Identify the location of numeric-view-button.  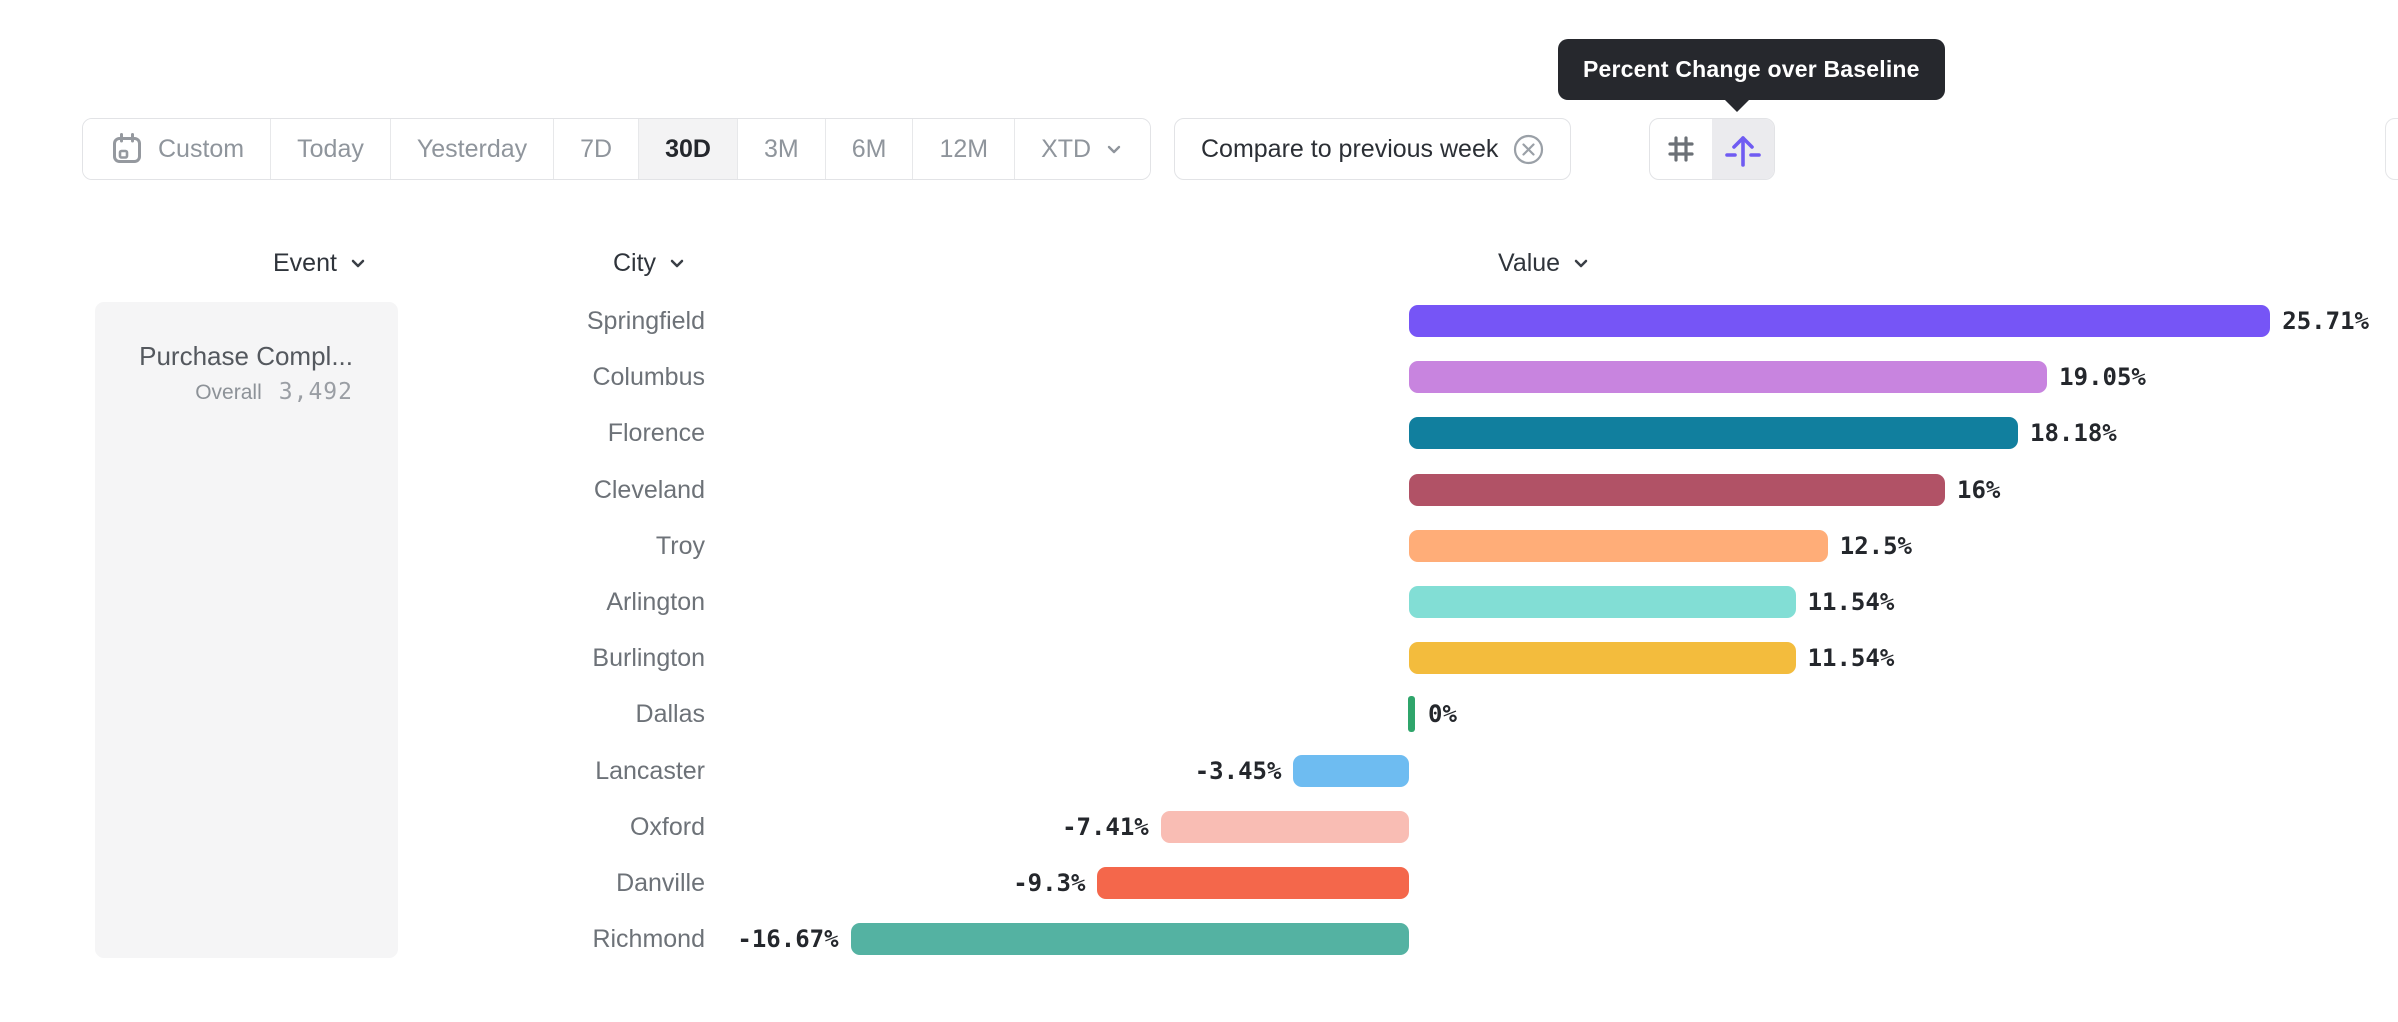
(1681, 149).